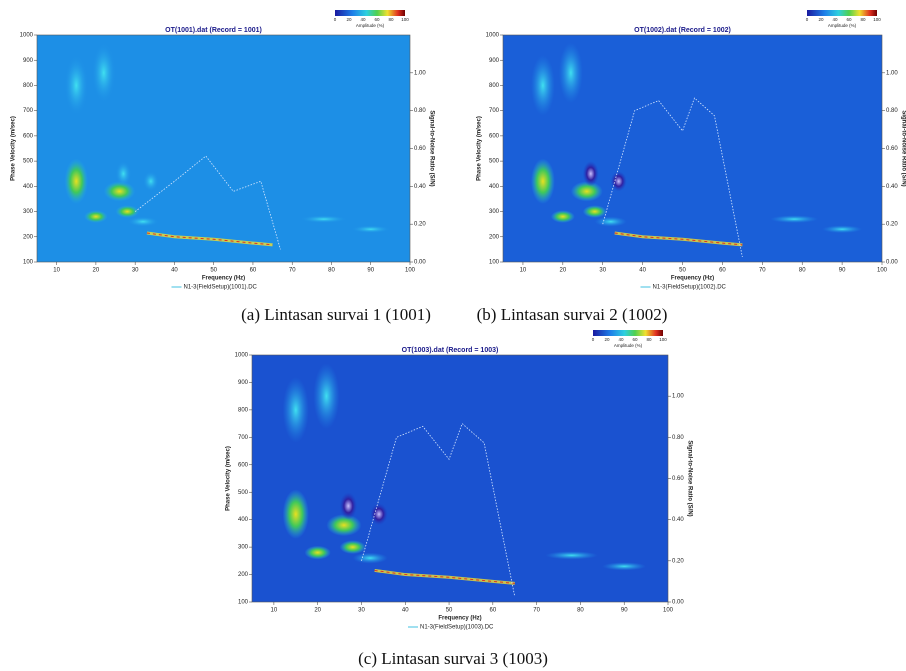 Image resolution: width=906 pixels, height=671 pixels. What do you see at coordinates (572, 314) in the screenshot?
I see `caption: (b) Lintasan survai 2 (1002)` at bounding box center [572, 314].